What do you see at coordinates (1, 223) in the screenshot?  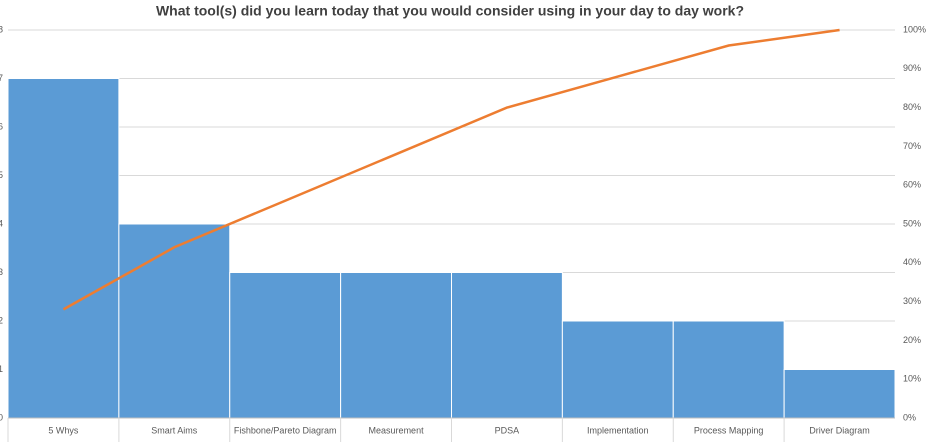 I see `y-tick-label: 4` at bounding box center [1, 223].